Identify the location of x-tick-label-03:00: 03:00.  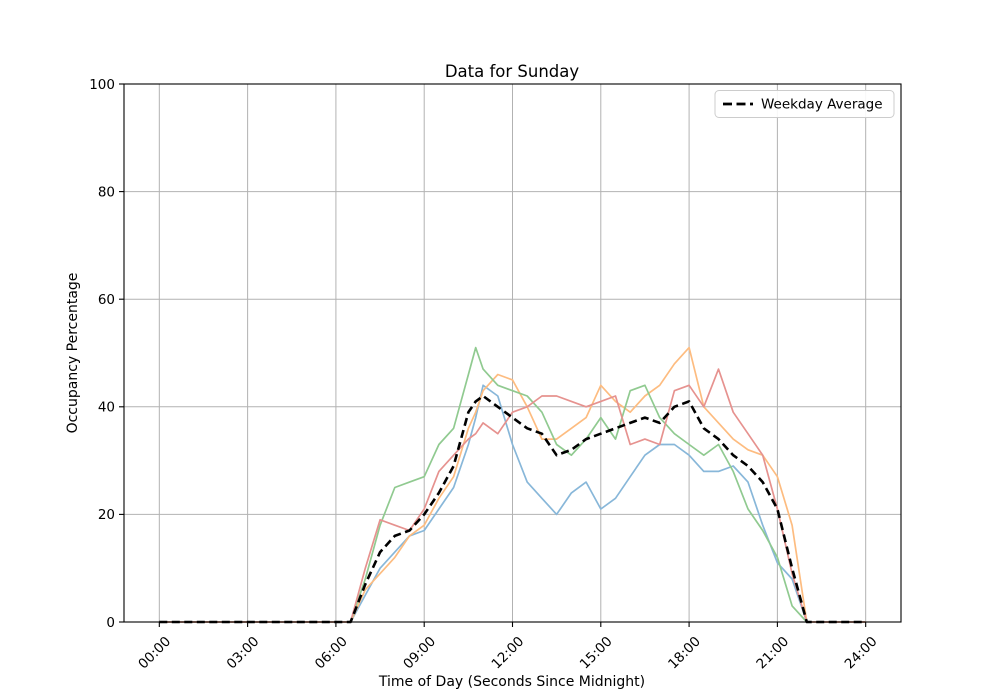
(243, 653).